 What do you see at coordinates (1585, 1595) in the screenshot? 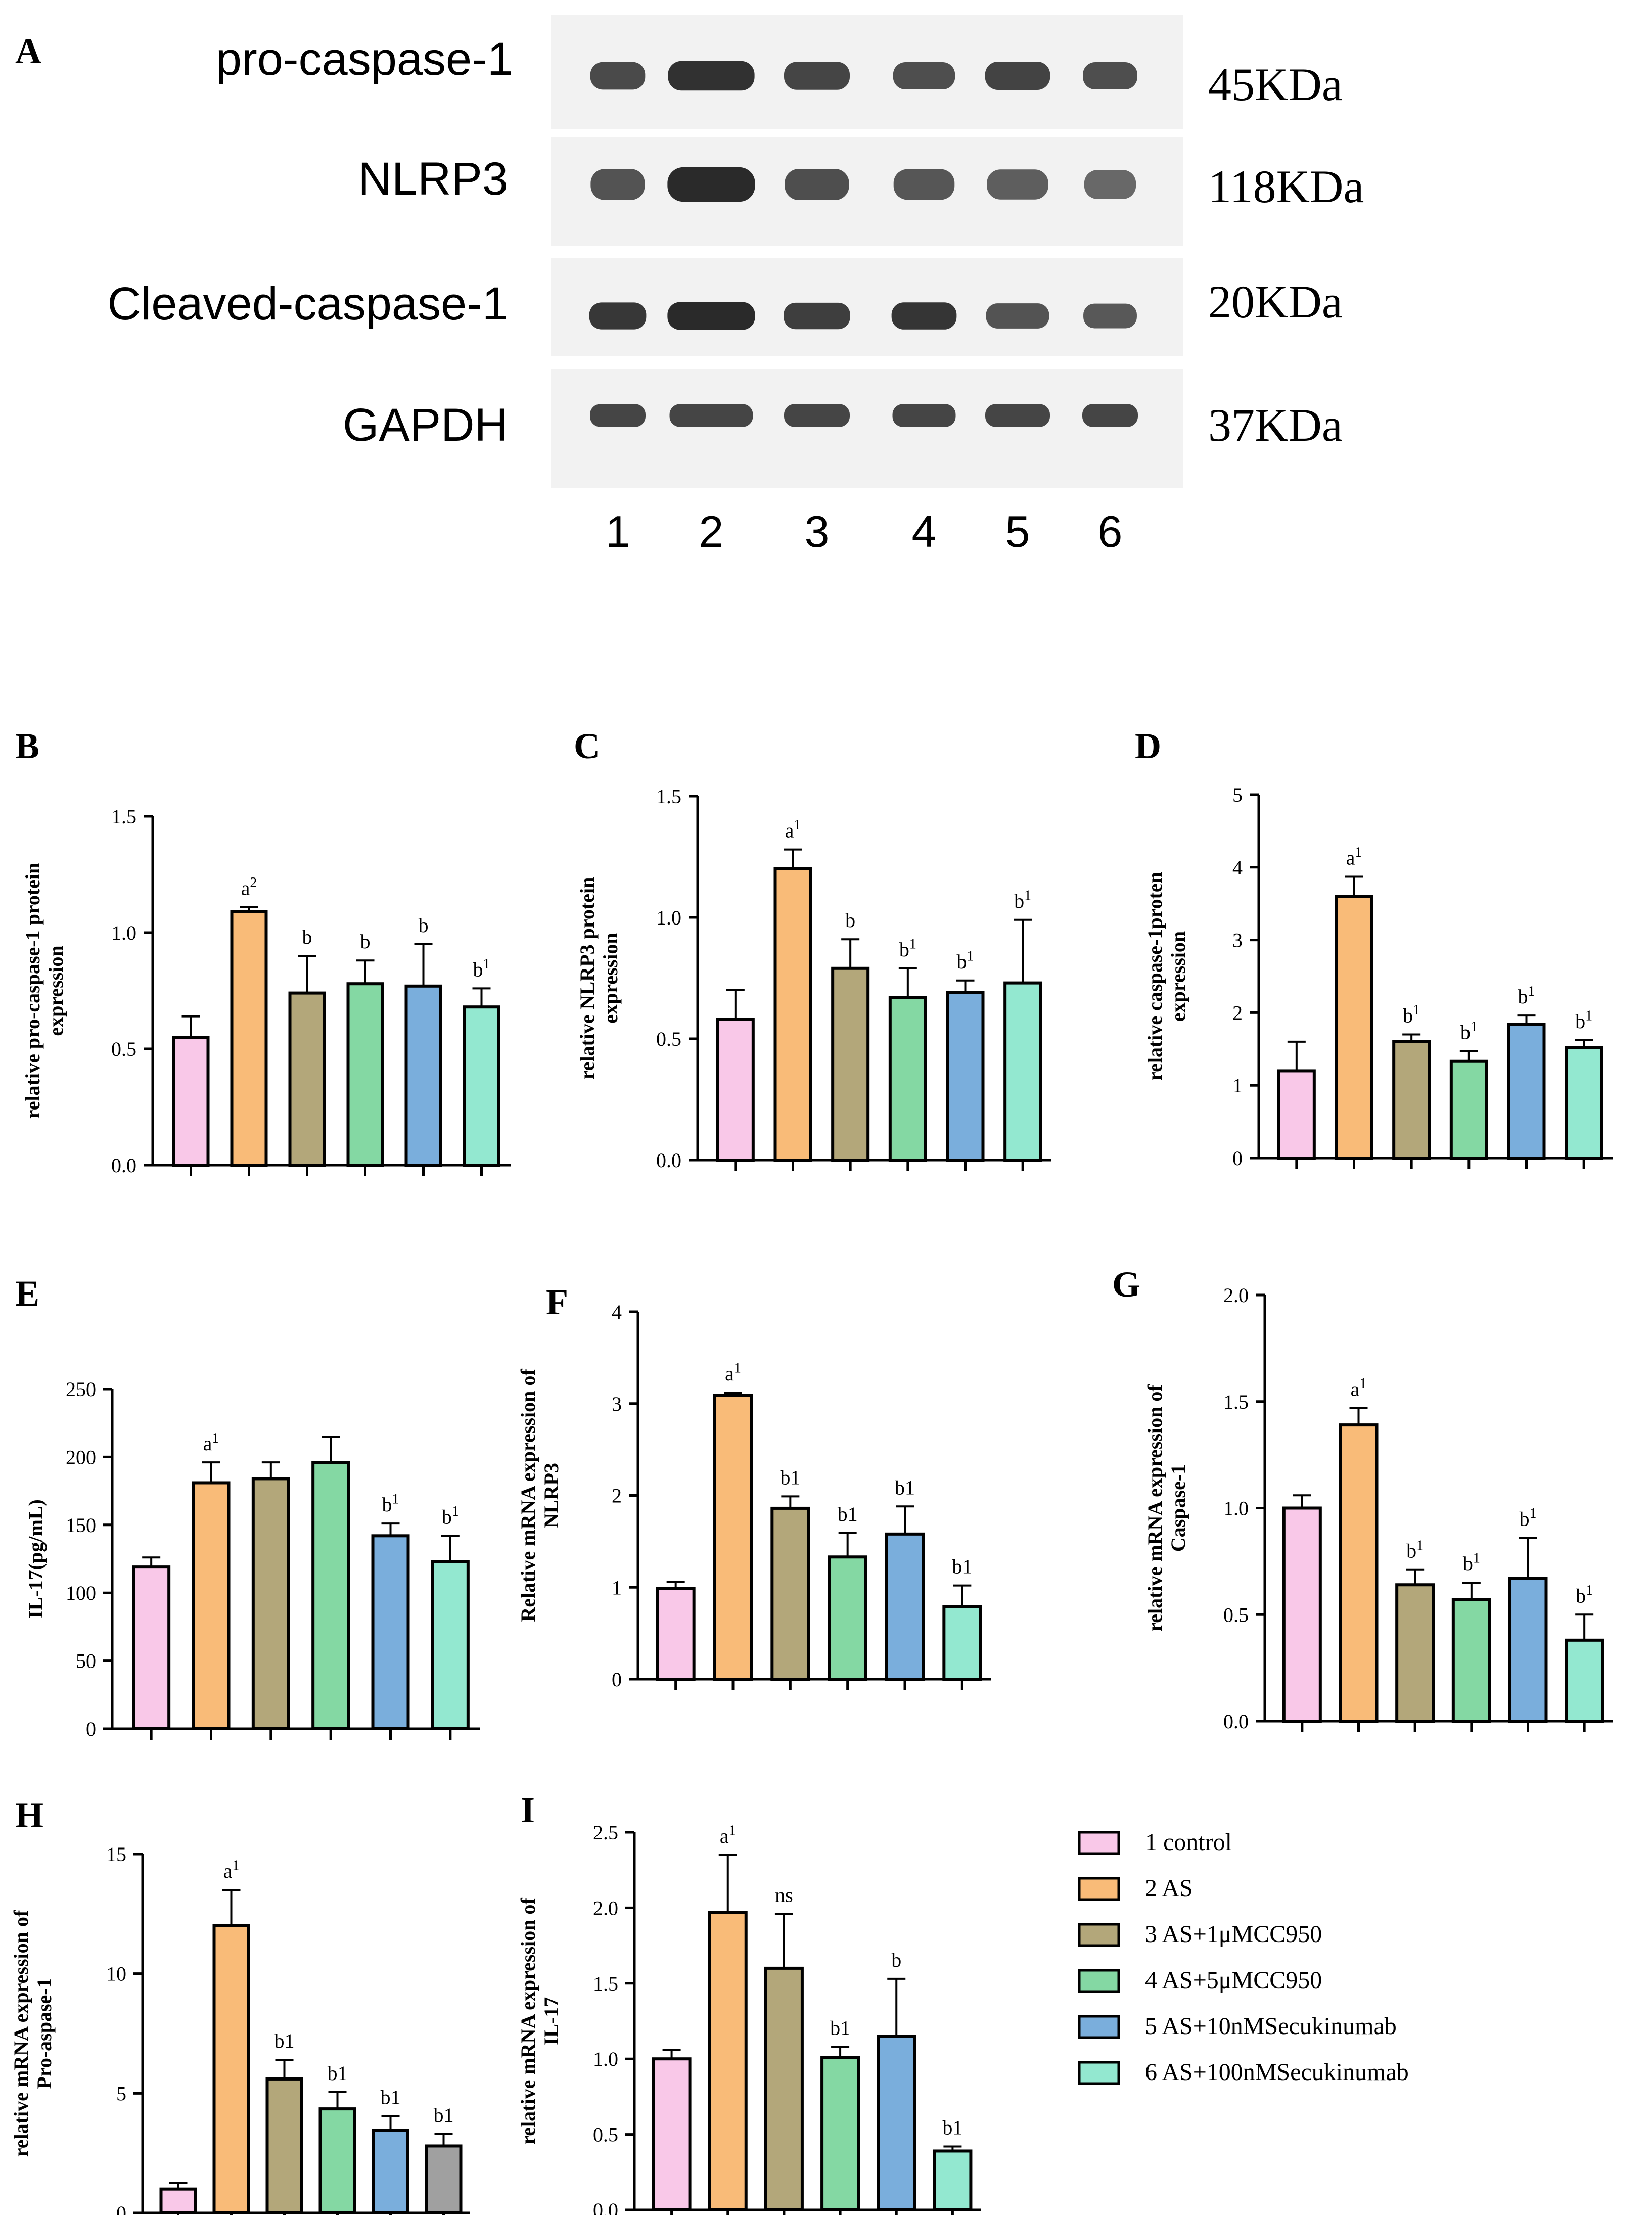
I see `chart-g-annotation-6: b1` at bounding box center [1585, 1595].